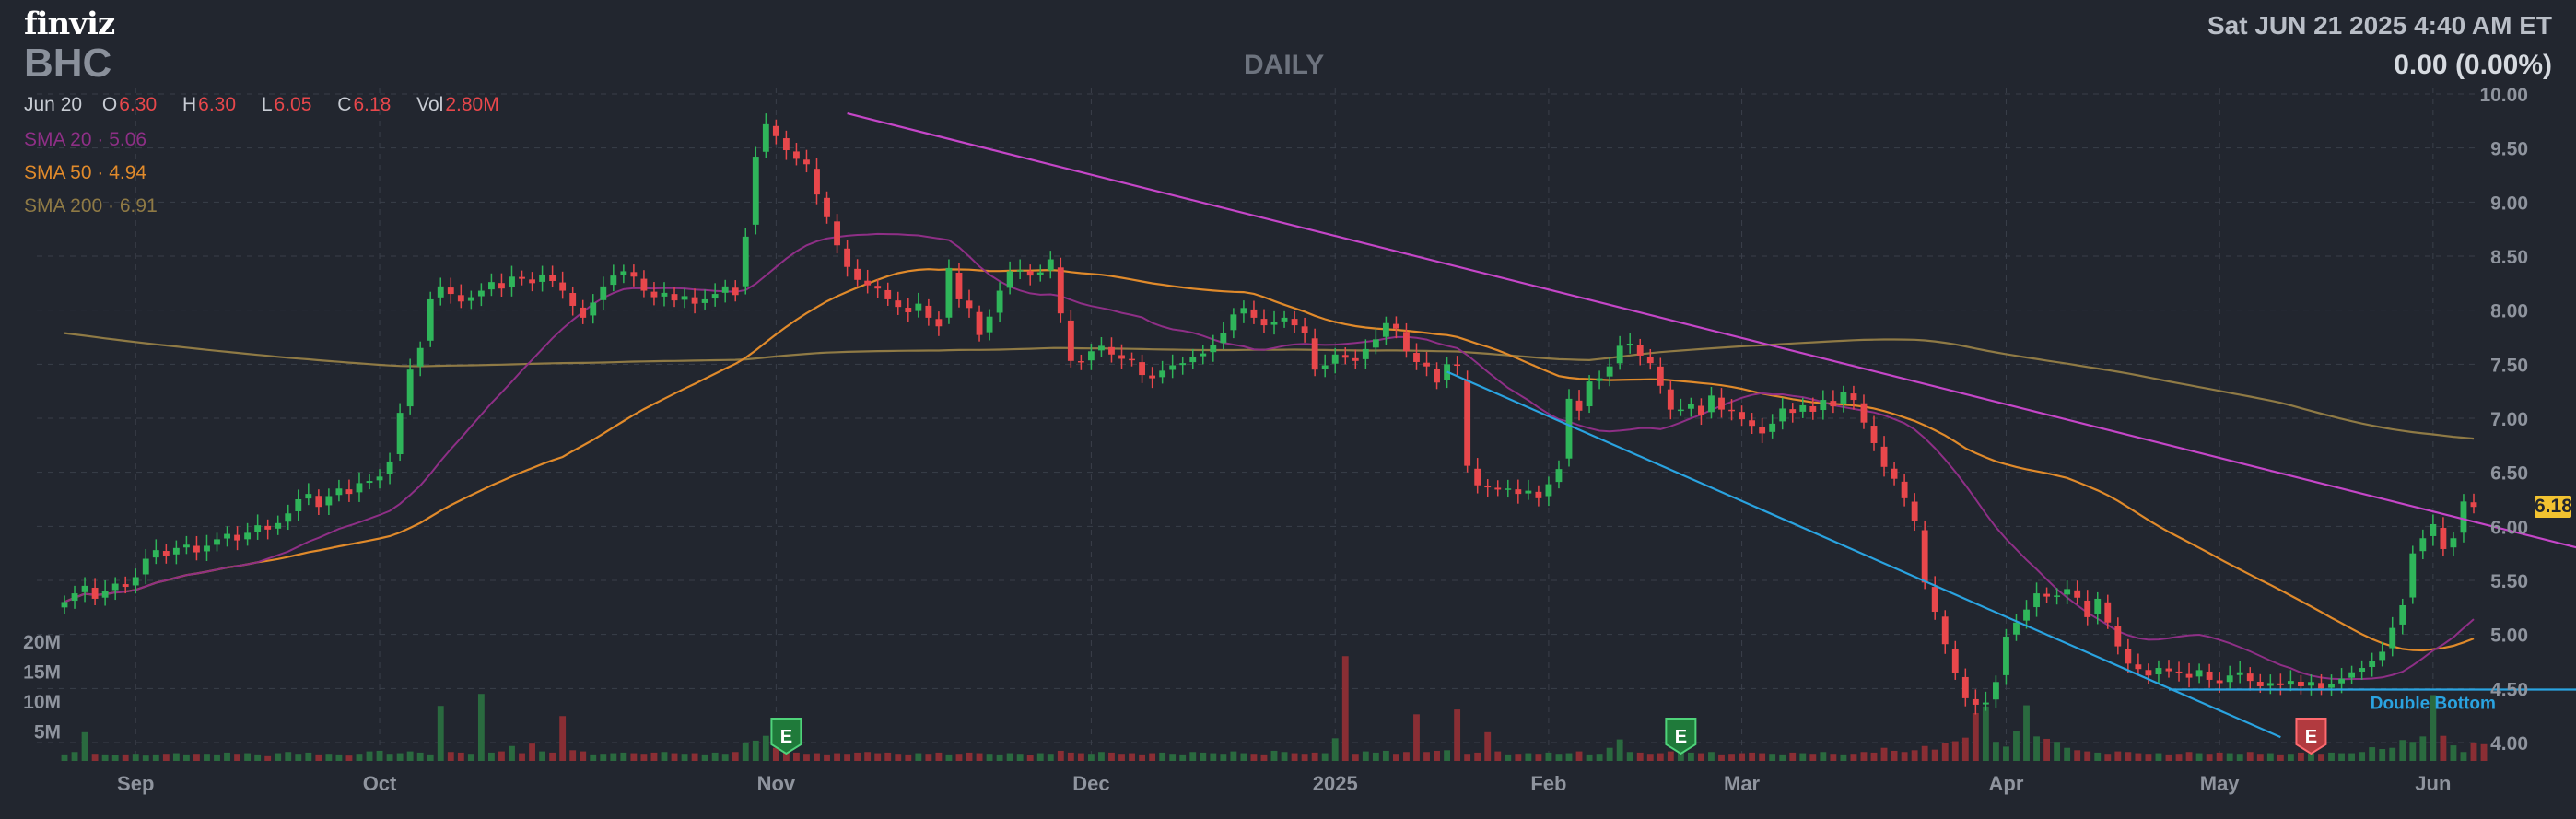 This screenshot has width=2576, height=819. Describe the element at coordinates (2473, 65) in the screenshot. I see `price-change: 0.00 (0.00%)` at that location.